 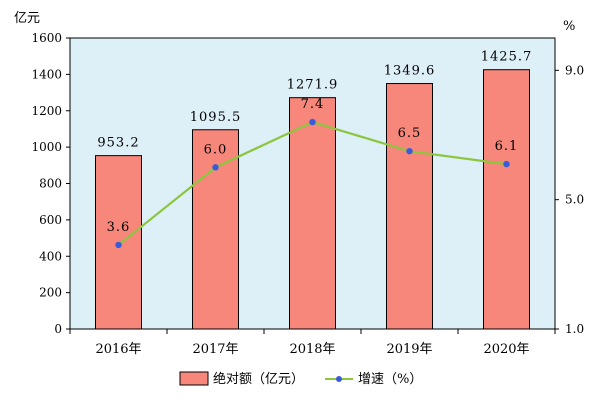 I want to click on x-tick-label: 2018年, so click(x=312, y=349).